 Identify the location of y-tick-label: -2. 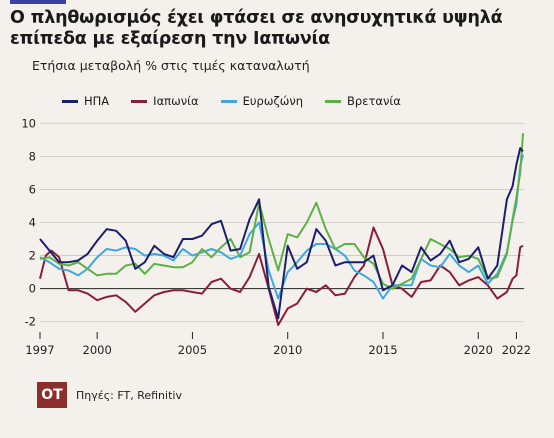
(30, 322).